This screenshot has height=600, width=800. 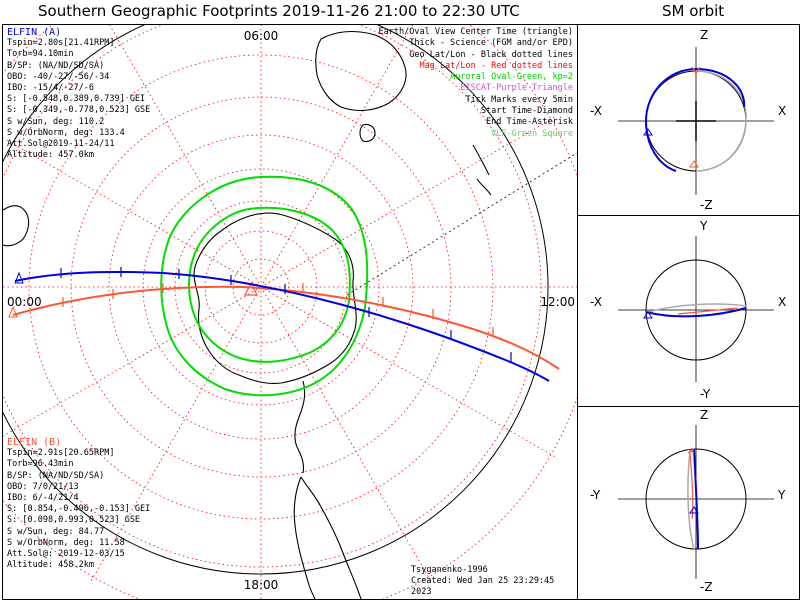 I want to click on africa-outline, so click(x=16, y=226).